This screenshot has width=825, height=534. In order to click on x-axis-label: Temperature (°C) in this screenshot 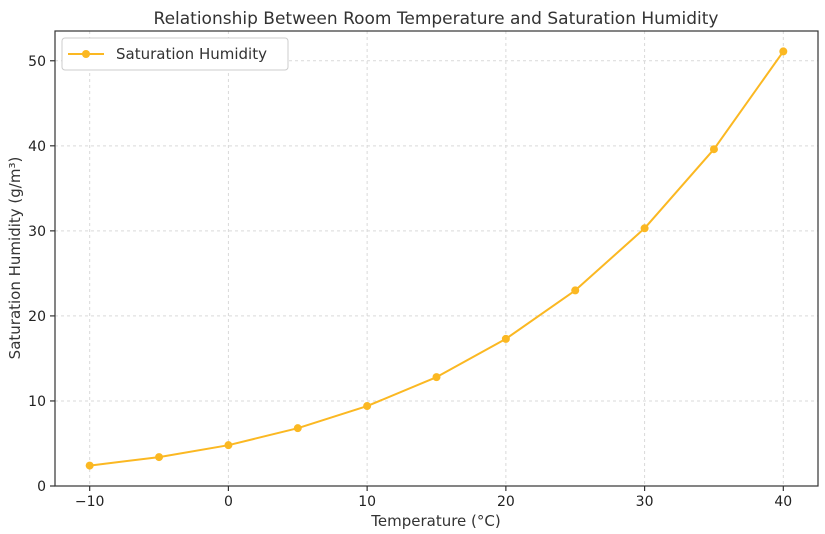, I will do `click(435, 521)`.